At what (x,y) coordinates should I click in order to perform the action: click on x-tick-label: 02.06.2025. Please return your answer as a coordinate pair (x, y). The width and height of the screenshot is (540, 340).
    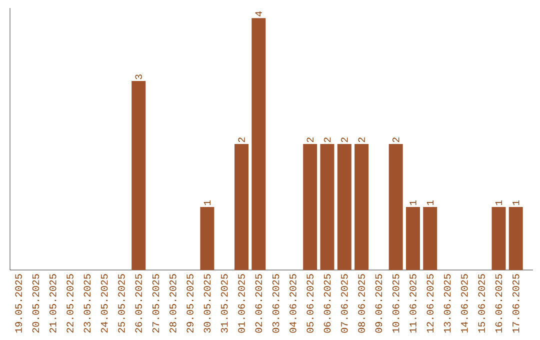
    Looking at the image, I should click on (258, 303).